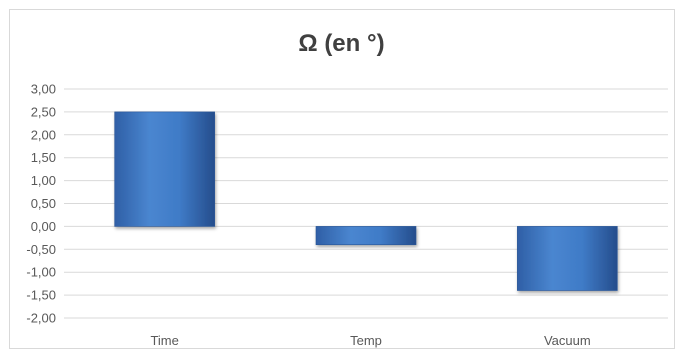  I want to click on chart-title: Ω (en °), so click(341, 43).